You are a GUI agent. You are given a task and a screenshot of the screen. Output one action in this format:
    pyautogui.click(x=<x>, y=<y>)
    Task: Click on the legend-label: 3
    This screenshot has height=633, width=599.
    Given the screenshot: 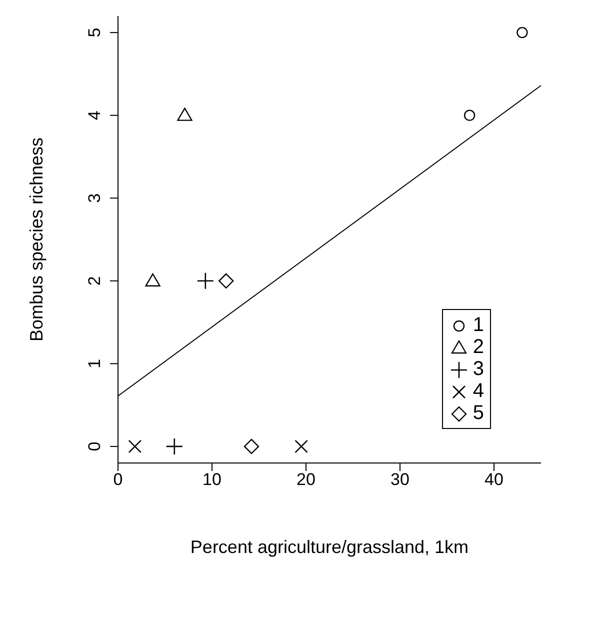 What is the action you would take?
    pyautogui.click(x=478, y=369)
    